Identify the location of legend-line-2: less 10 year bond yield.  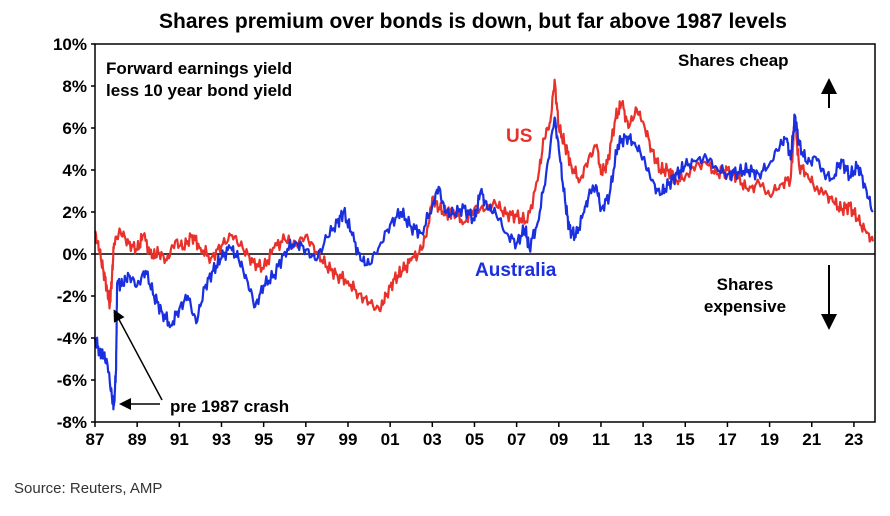
(199, 90).